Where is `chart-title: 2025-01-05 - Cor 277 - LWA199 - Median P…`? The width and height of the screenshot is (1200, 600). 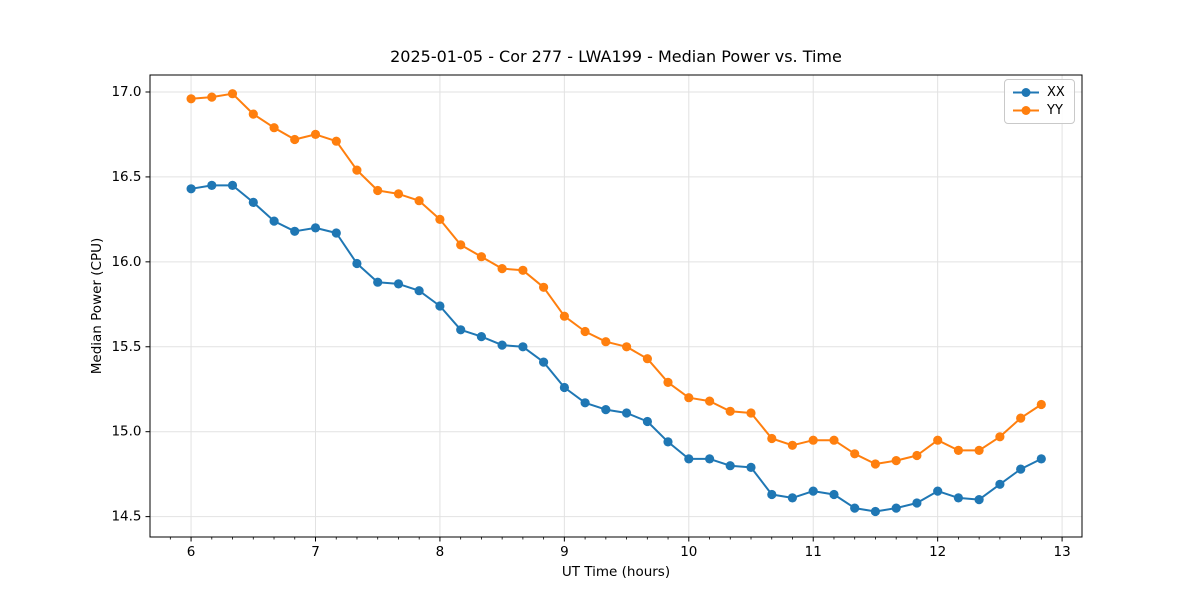
chart-title: 2025-01-05 - Cor 277 - LWA199 - Median P… is located at coordinates (616, 56).